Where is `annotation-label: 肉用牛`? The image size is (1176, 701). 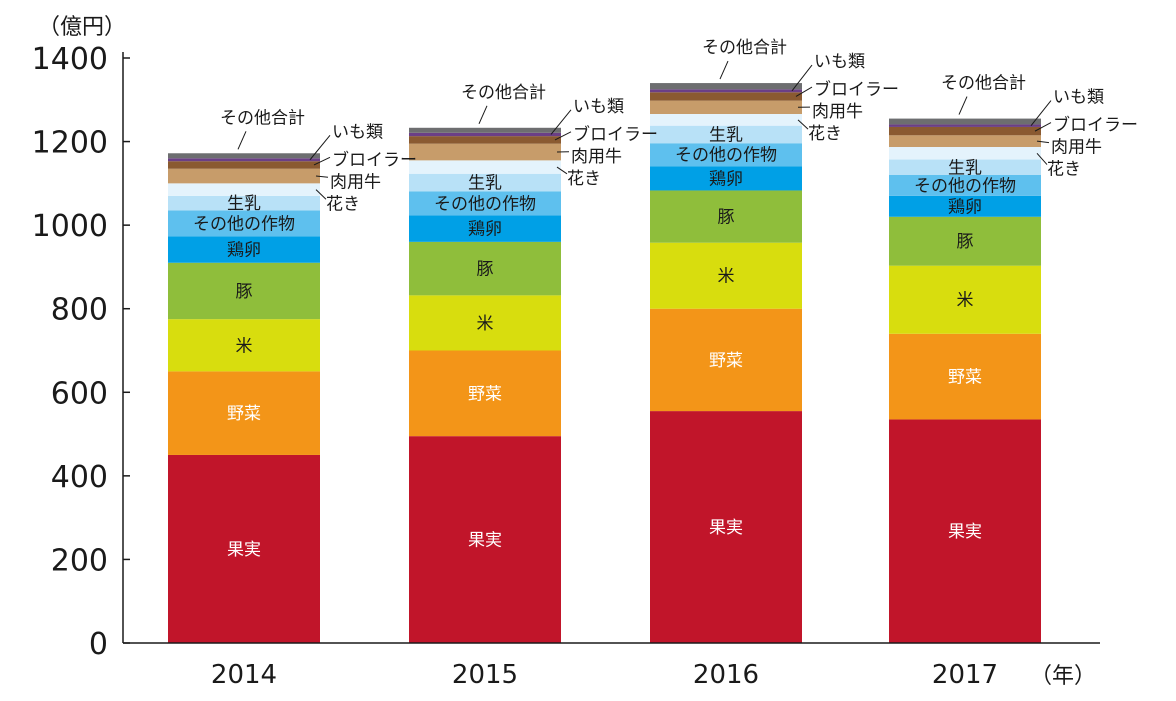 annotation-label: 肉用牛 is located at coordinates (355, 182).